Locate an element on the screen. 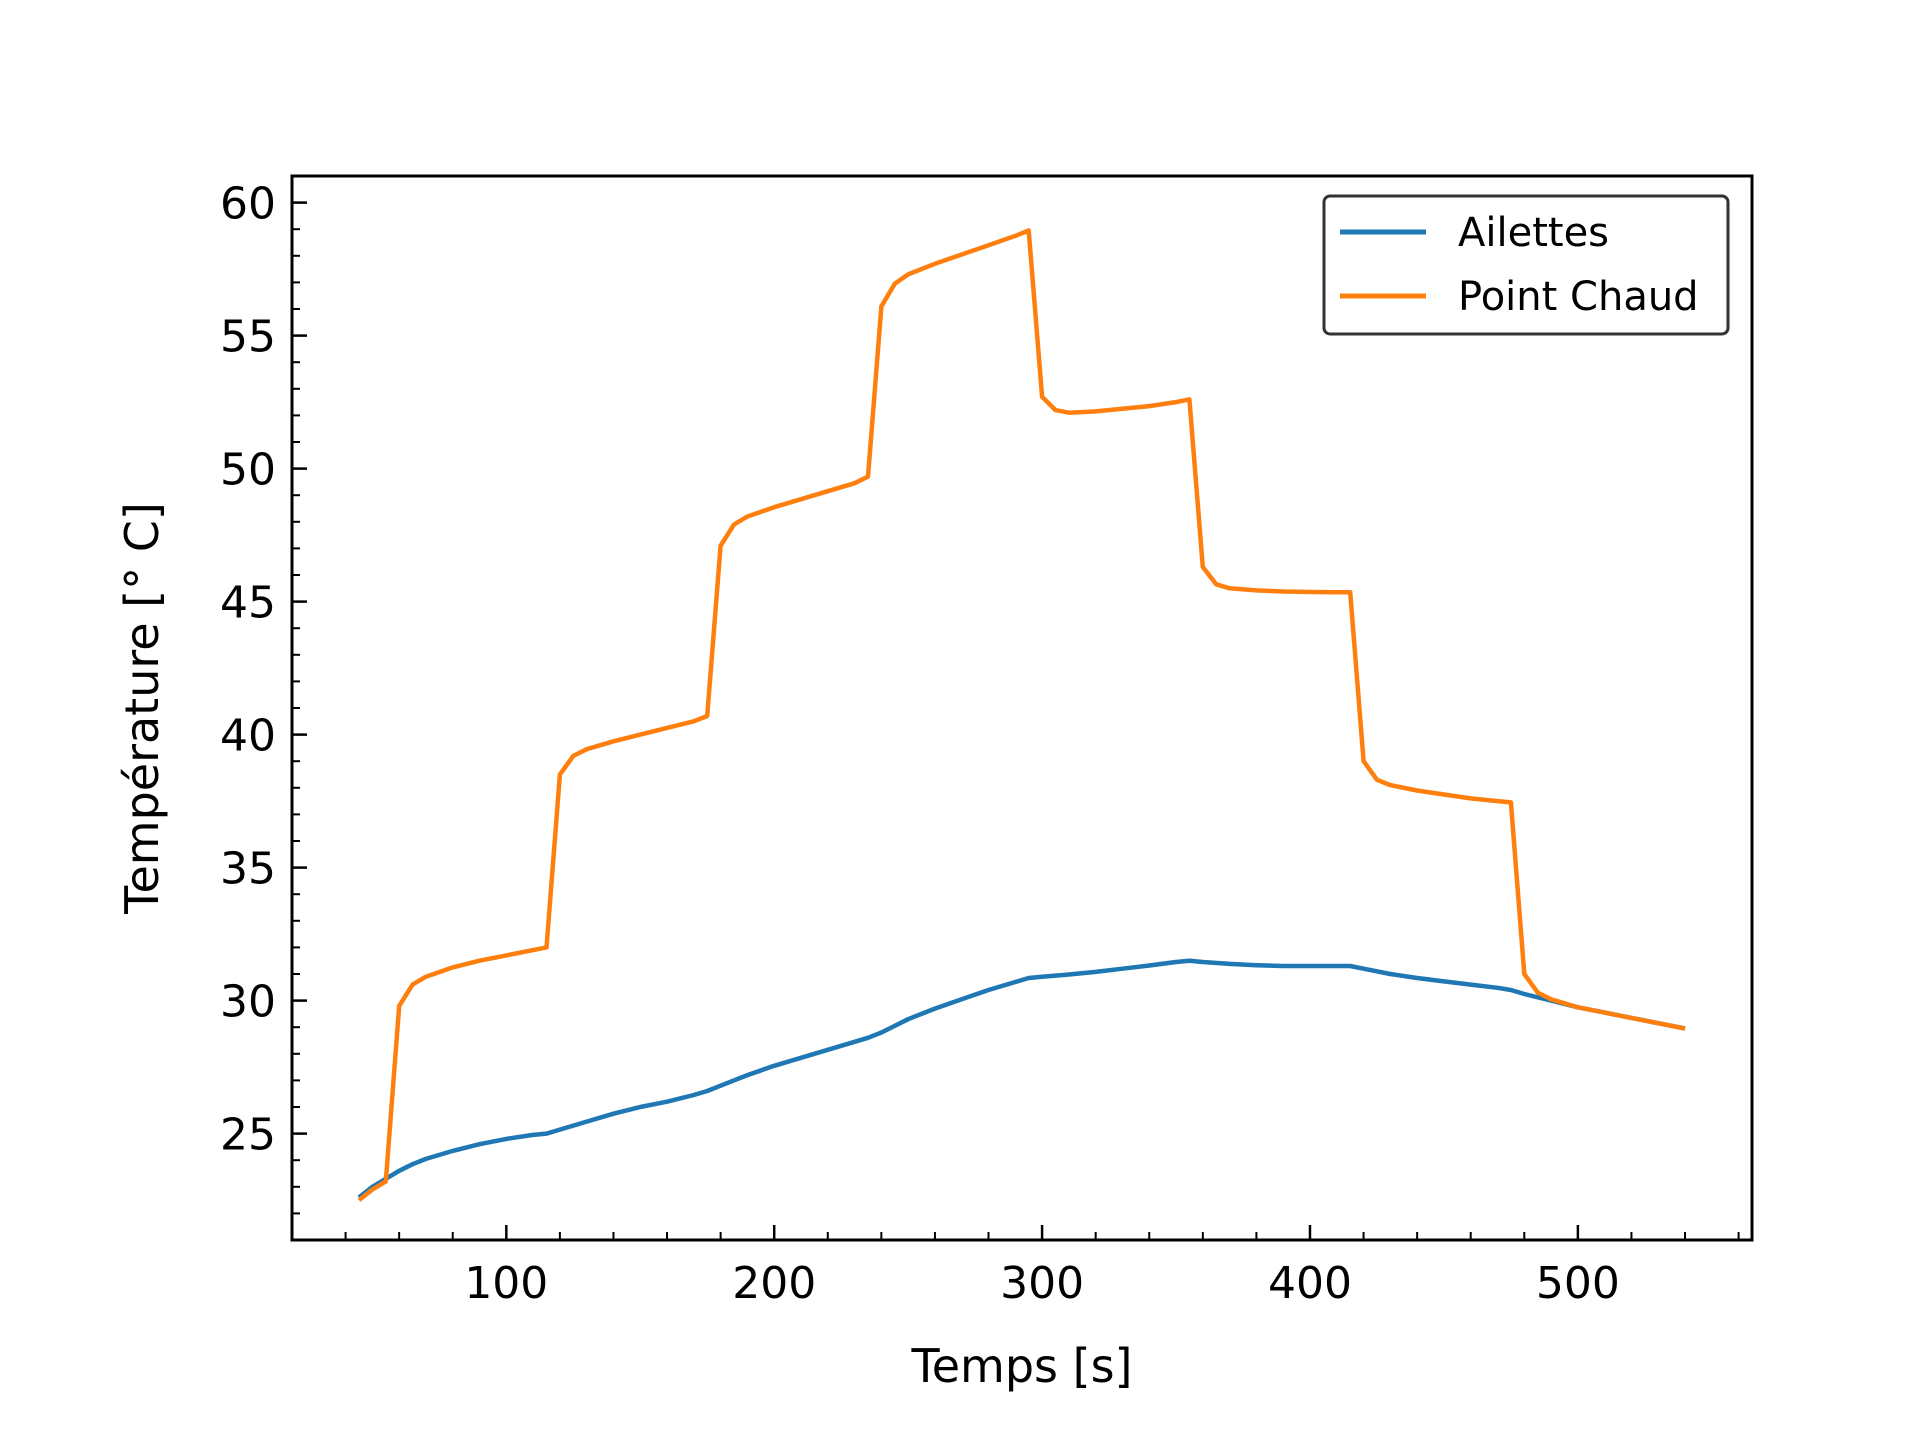 The image size is (1920, 1440). x-tick-label: 400 is located at coordinates (1310, 1283).